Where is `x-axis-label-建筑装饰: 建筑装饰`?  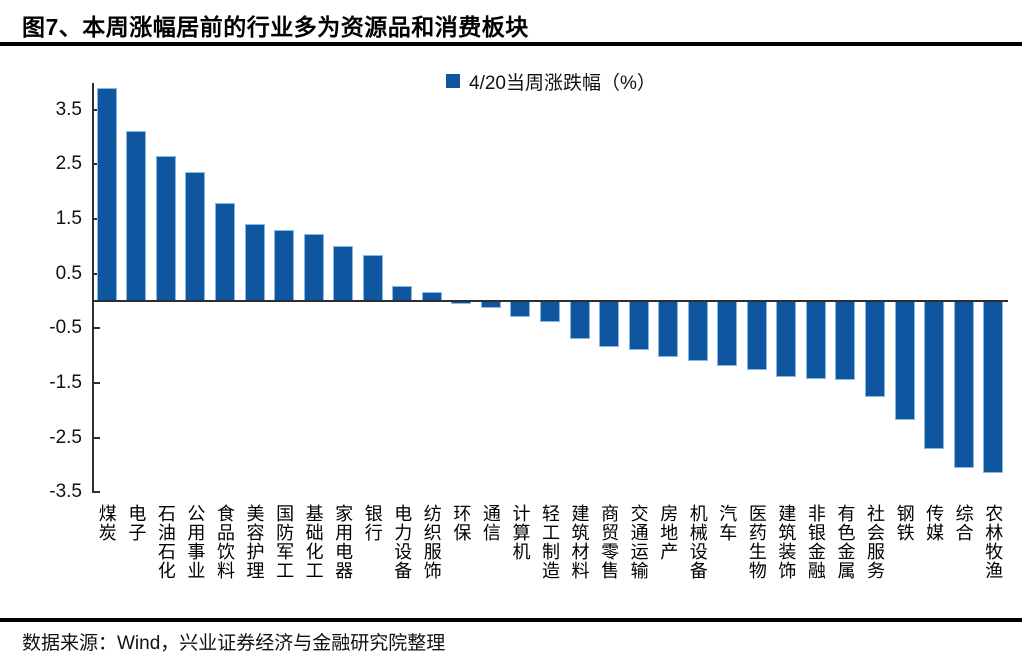
x-axis-label-建筑装饰: 建筑装饰 is located at coordinates (786, 542).